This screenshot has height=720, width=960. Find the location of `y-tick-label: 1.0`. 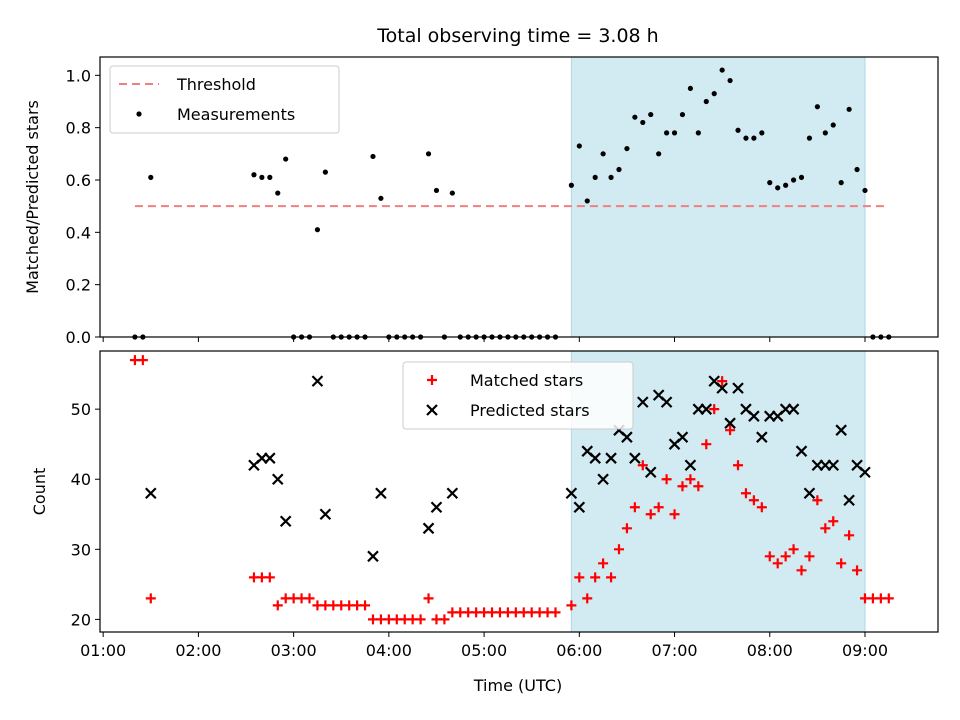

y-tick-label: 1.0 is located at coordinates (78, 75).